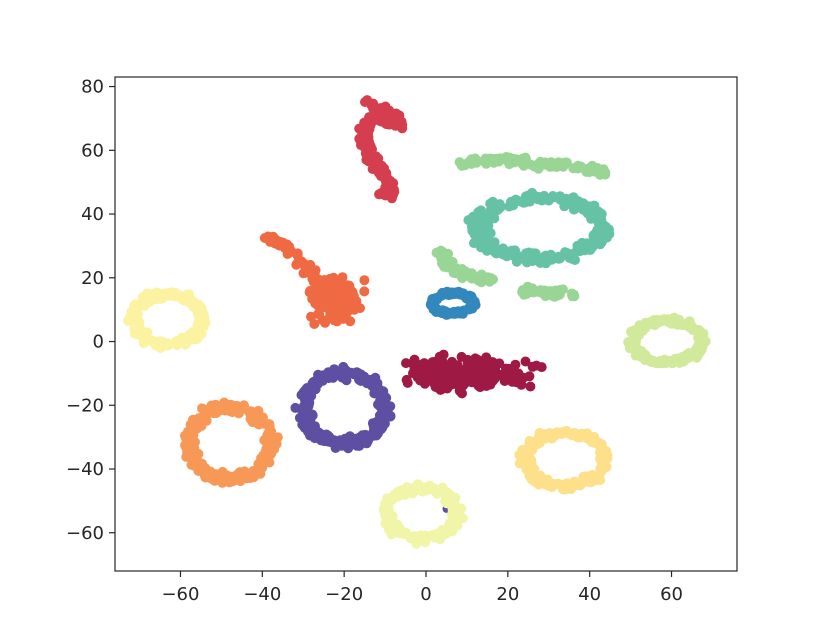  I want to click on y-tick-label: 20, so click(92, 278).